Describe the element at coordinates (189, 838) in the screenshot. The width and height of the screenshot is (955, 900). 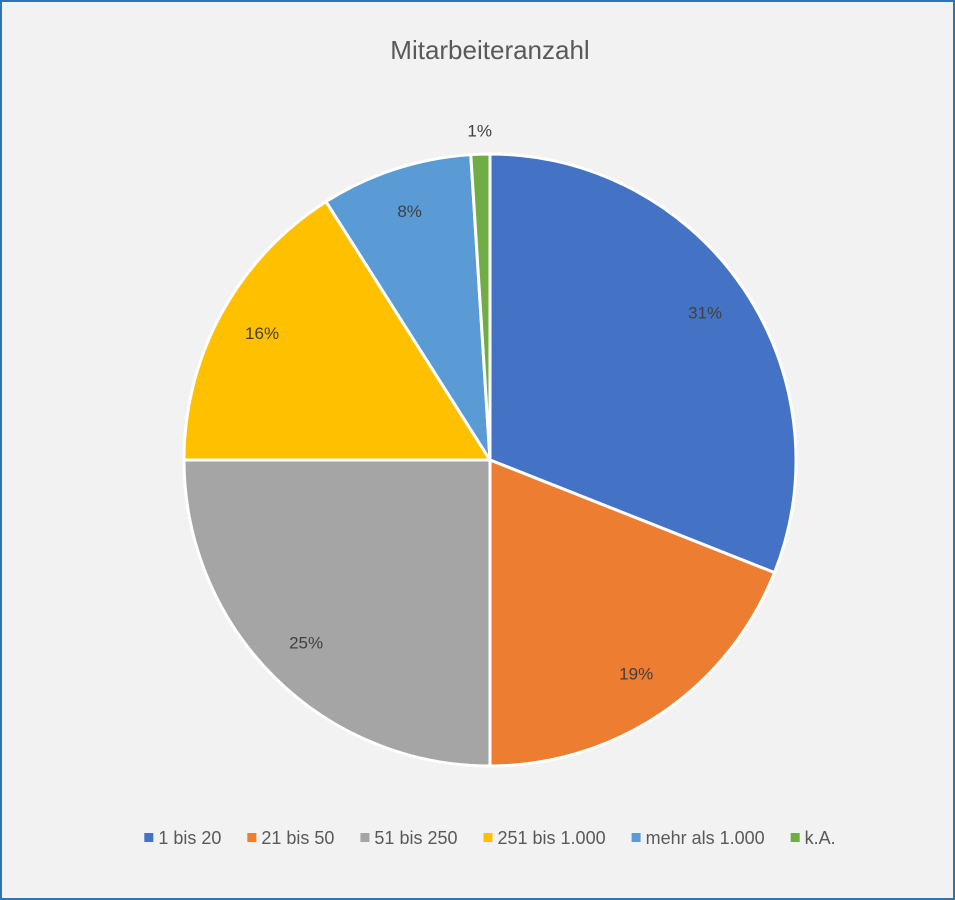
I see `legend-label: 1 bis 20` at that location.